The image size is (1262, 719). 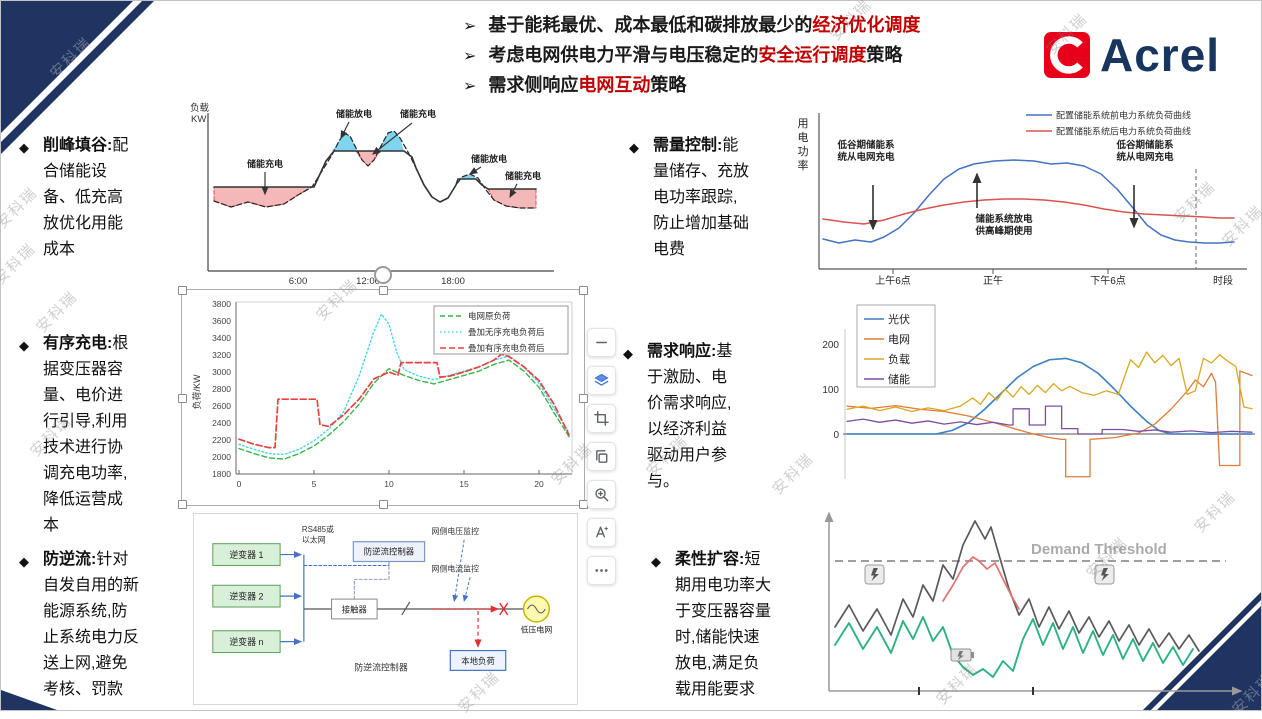 I want to click on x-tick: 20, so click(x=539, y=484).